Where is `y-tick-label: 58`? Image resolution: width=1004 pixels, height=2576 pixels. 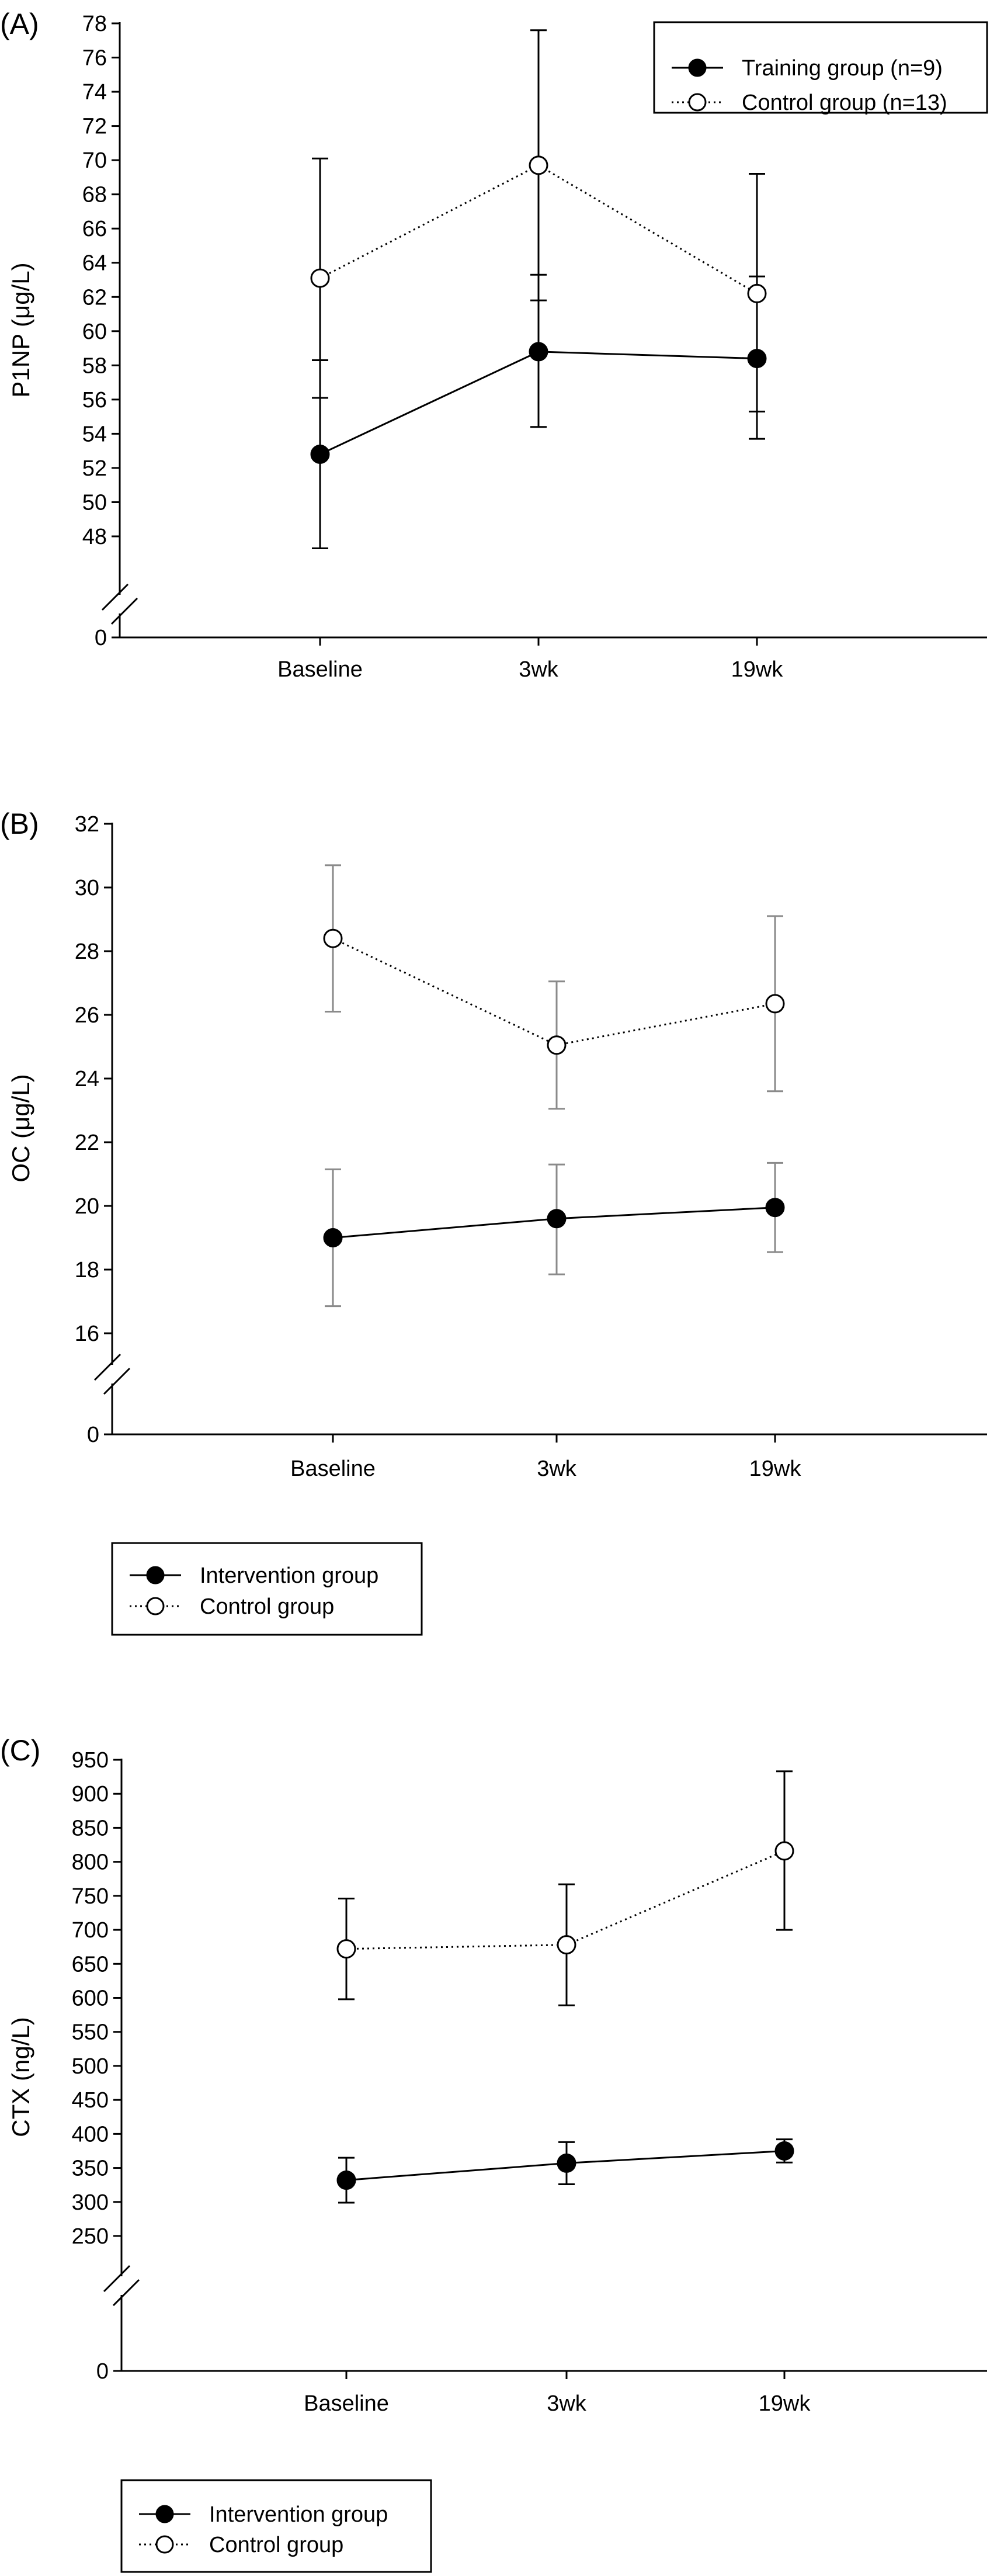 y-tick-label: 58 is located at coordinates (94, 365).